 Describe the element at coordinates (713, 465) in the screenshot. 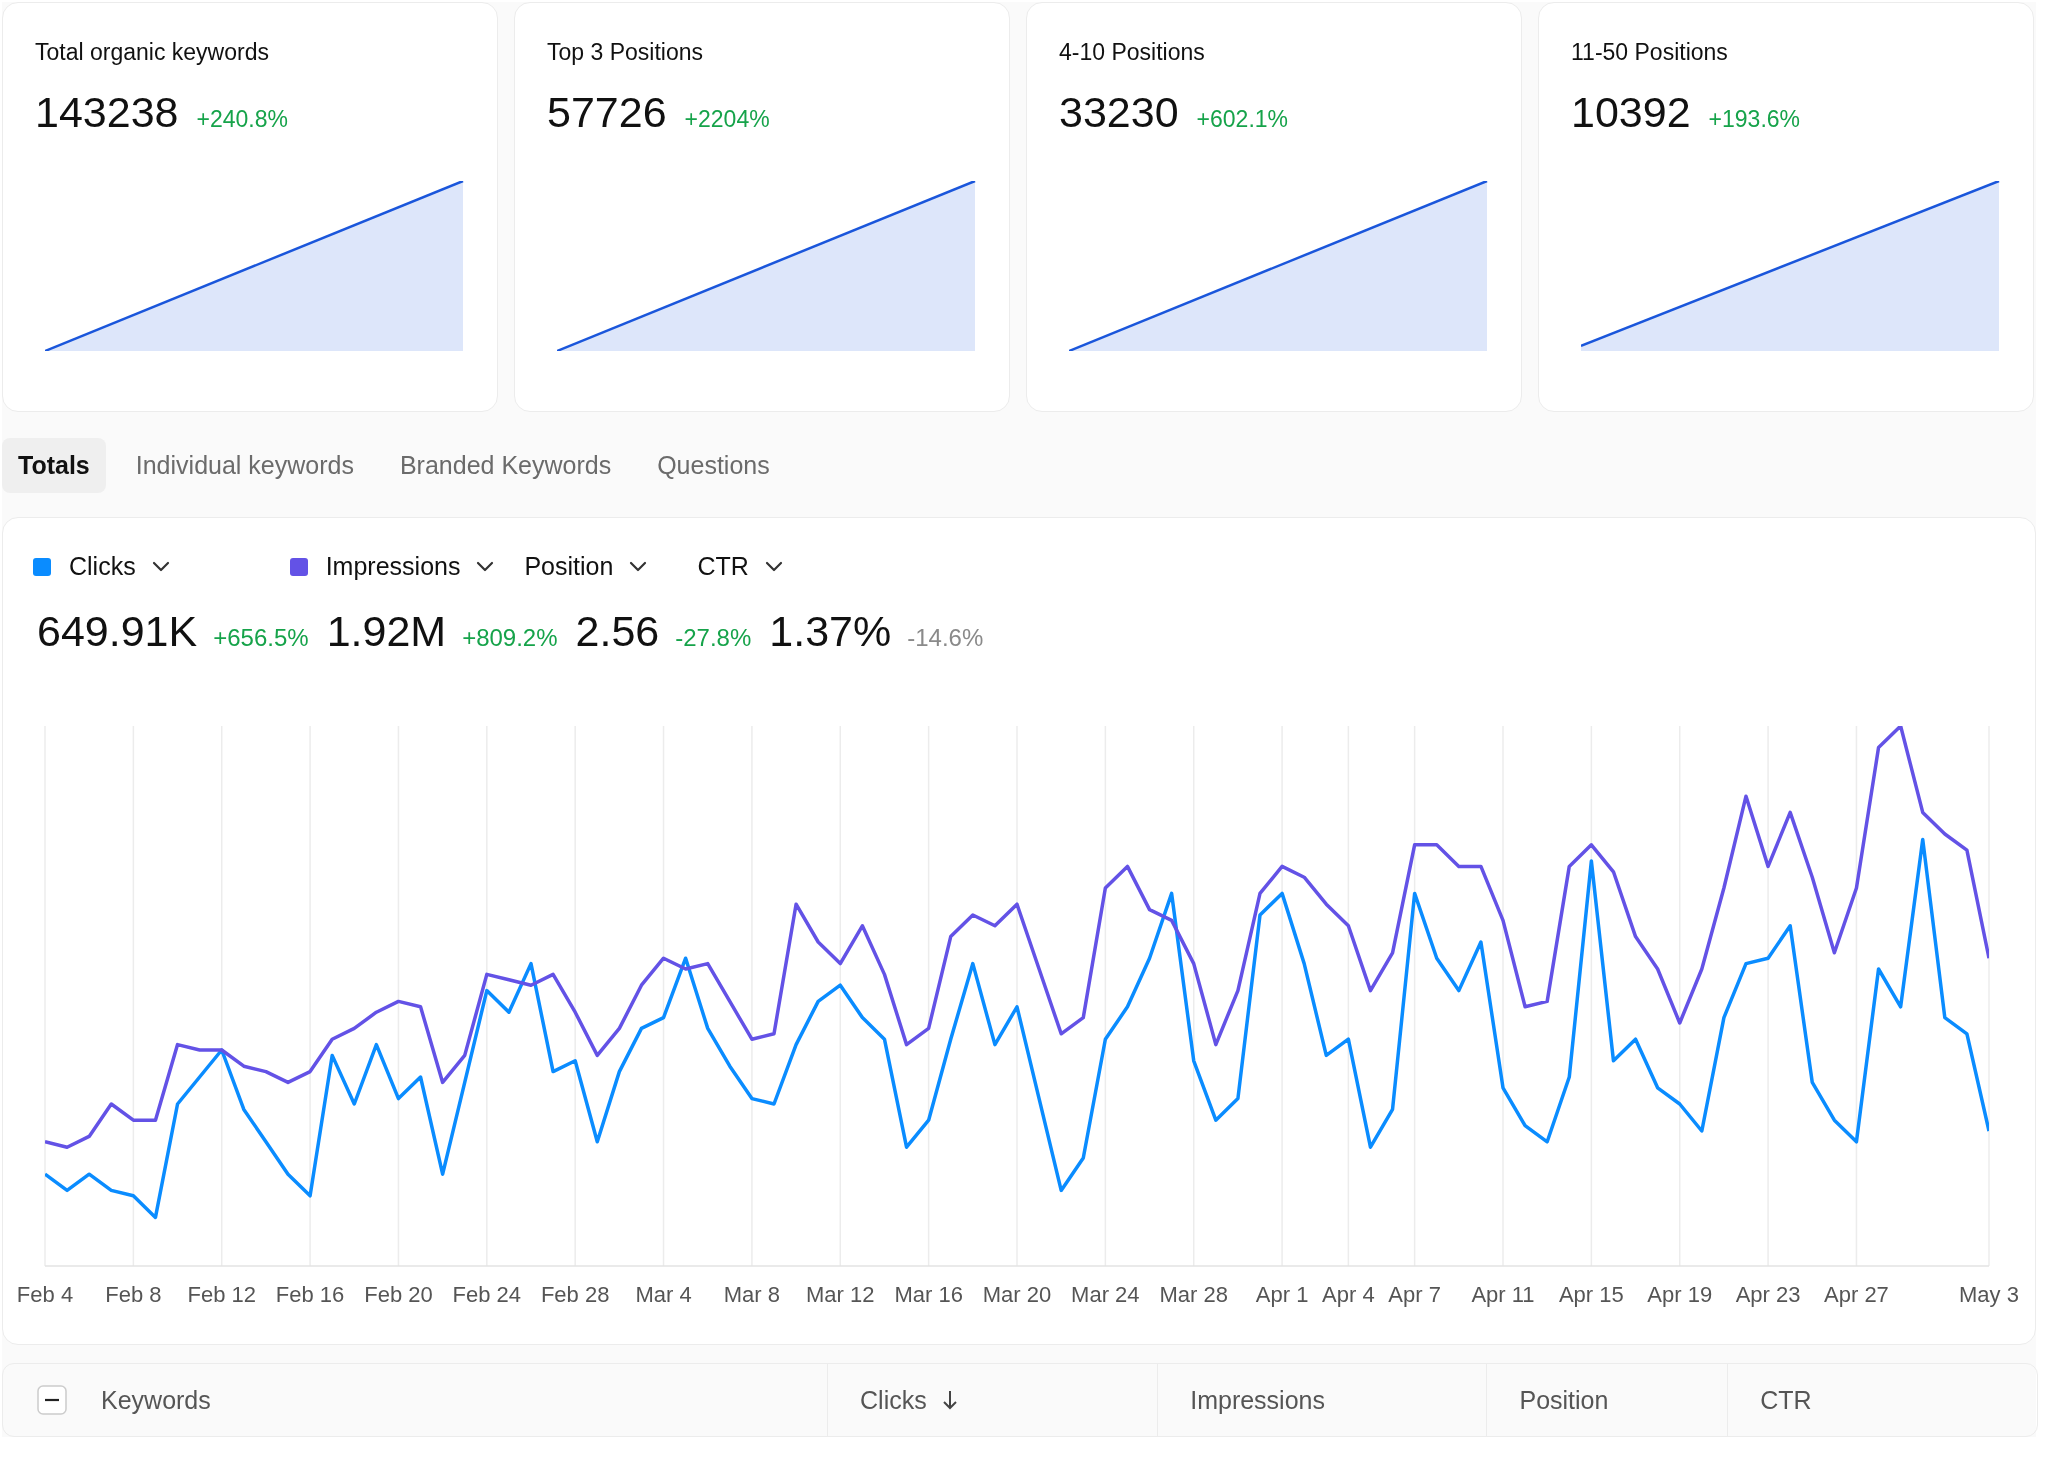

I see `text: Questions` at that location.